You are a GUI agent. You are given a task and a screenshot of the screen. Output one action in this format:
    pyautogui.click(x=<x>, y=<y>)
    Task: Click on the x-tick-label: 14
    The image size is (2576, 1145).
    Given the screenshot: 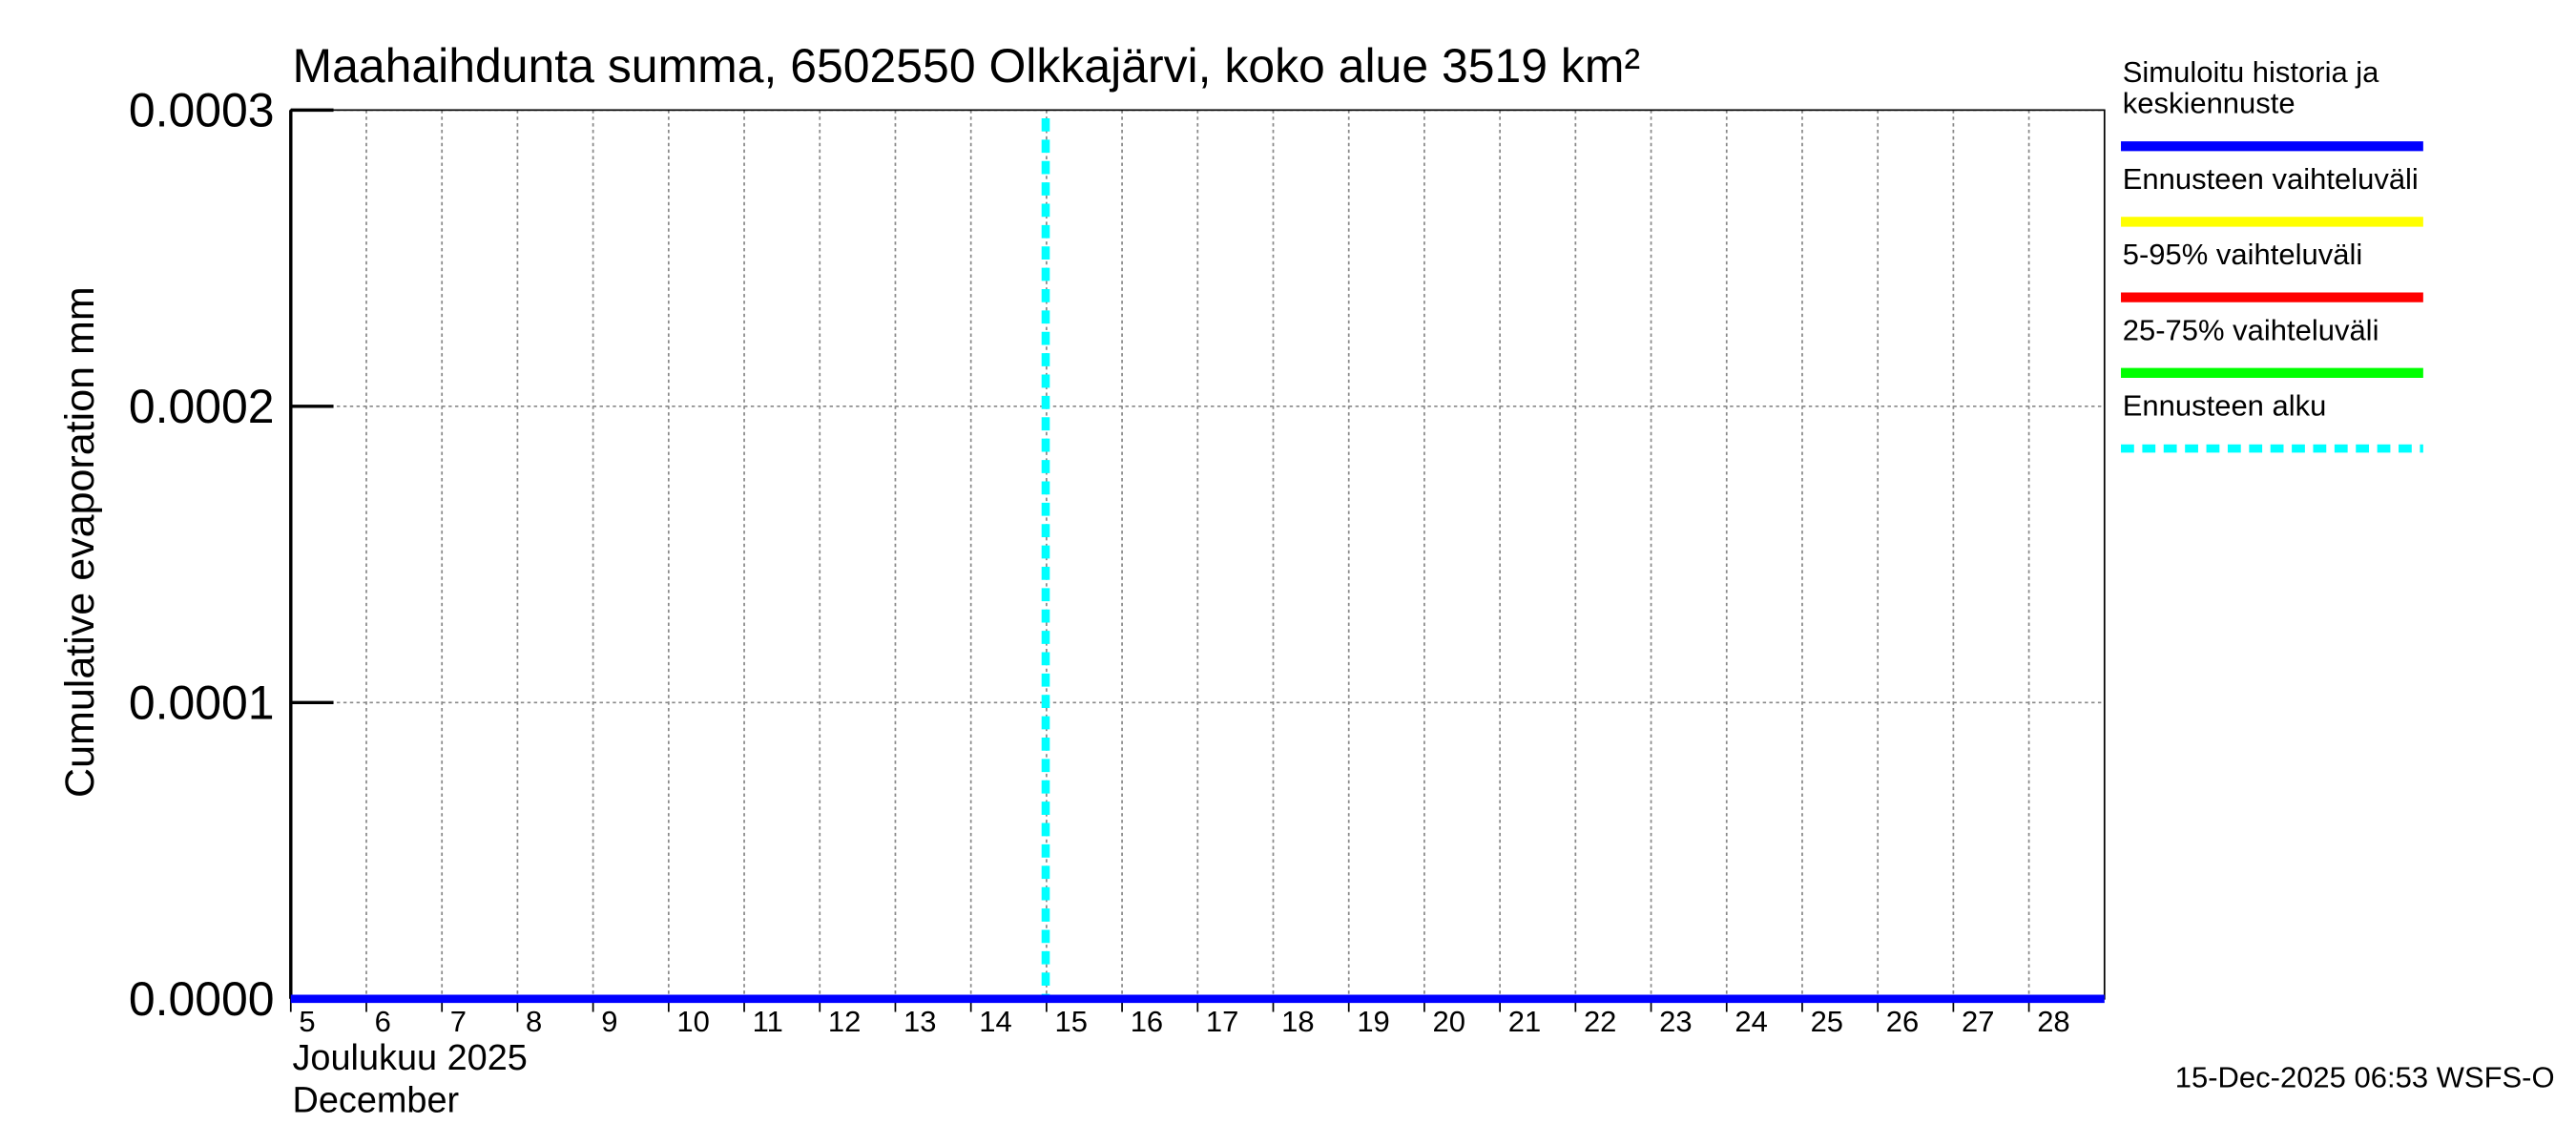 What is the action you would take?
    pyautogui.click(x=995, y=1022)
    